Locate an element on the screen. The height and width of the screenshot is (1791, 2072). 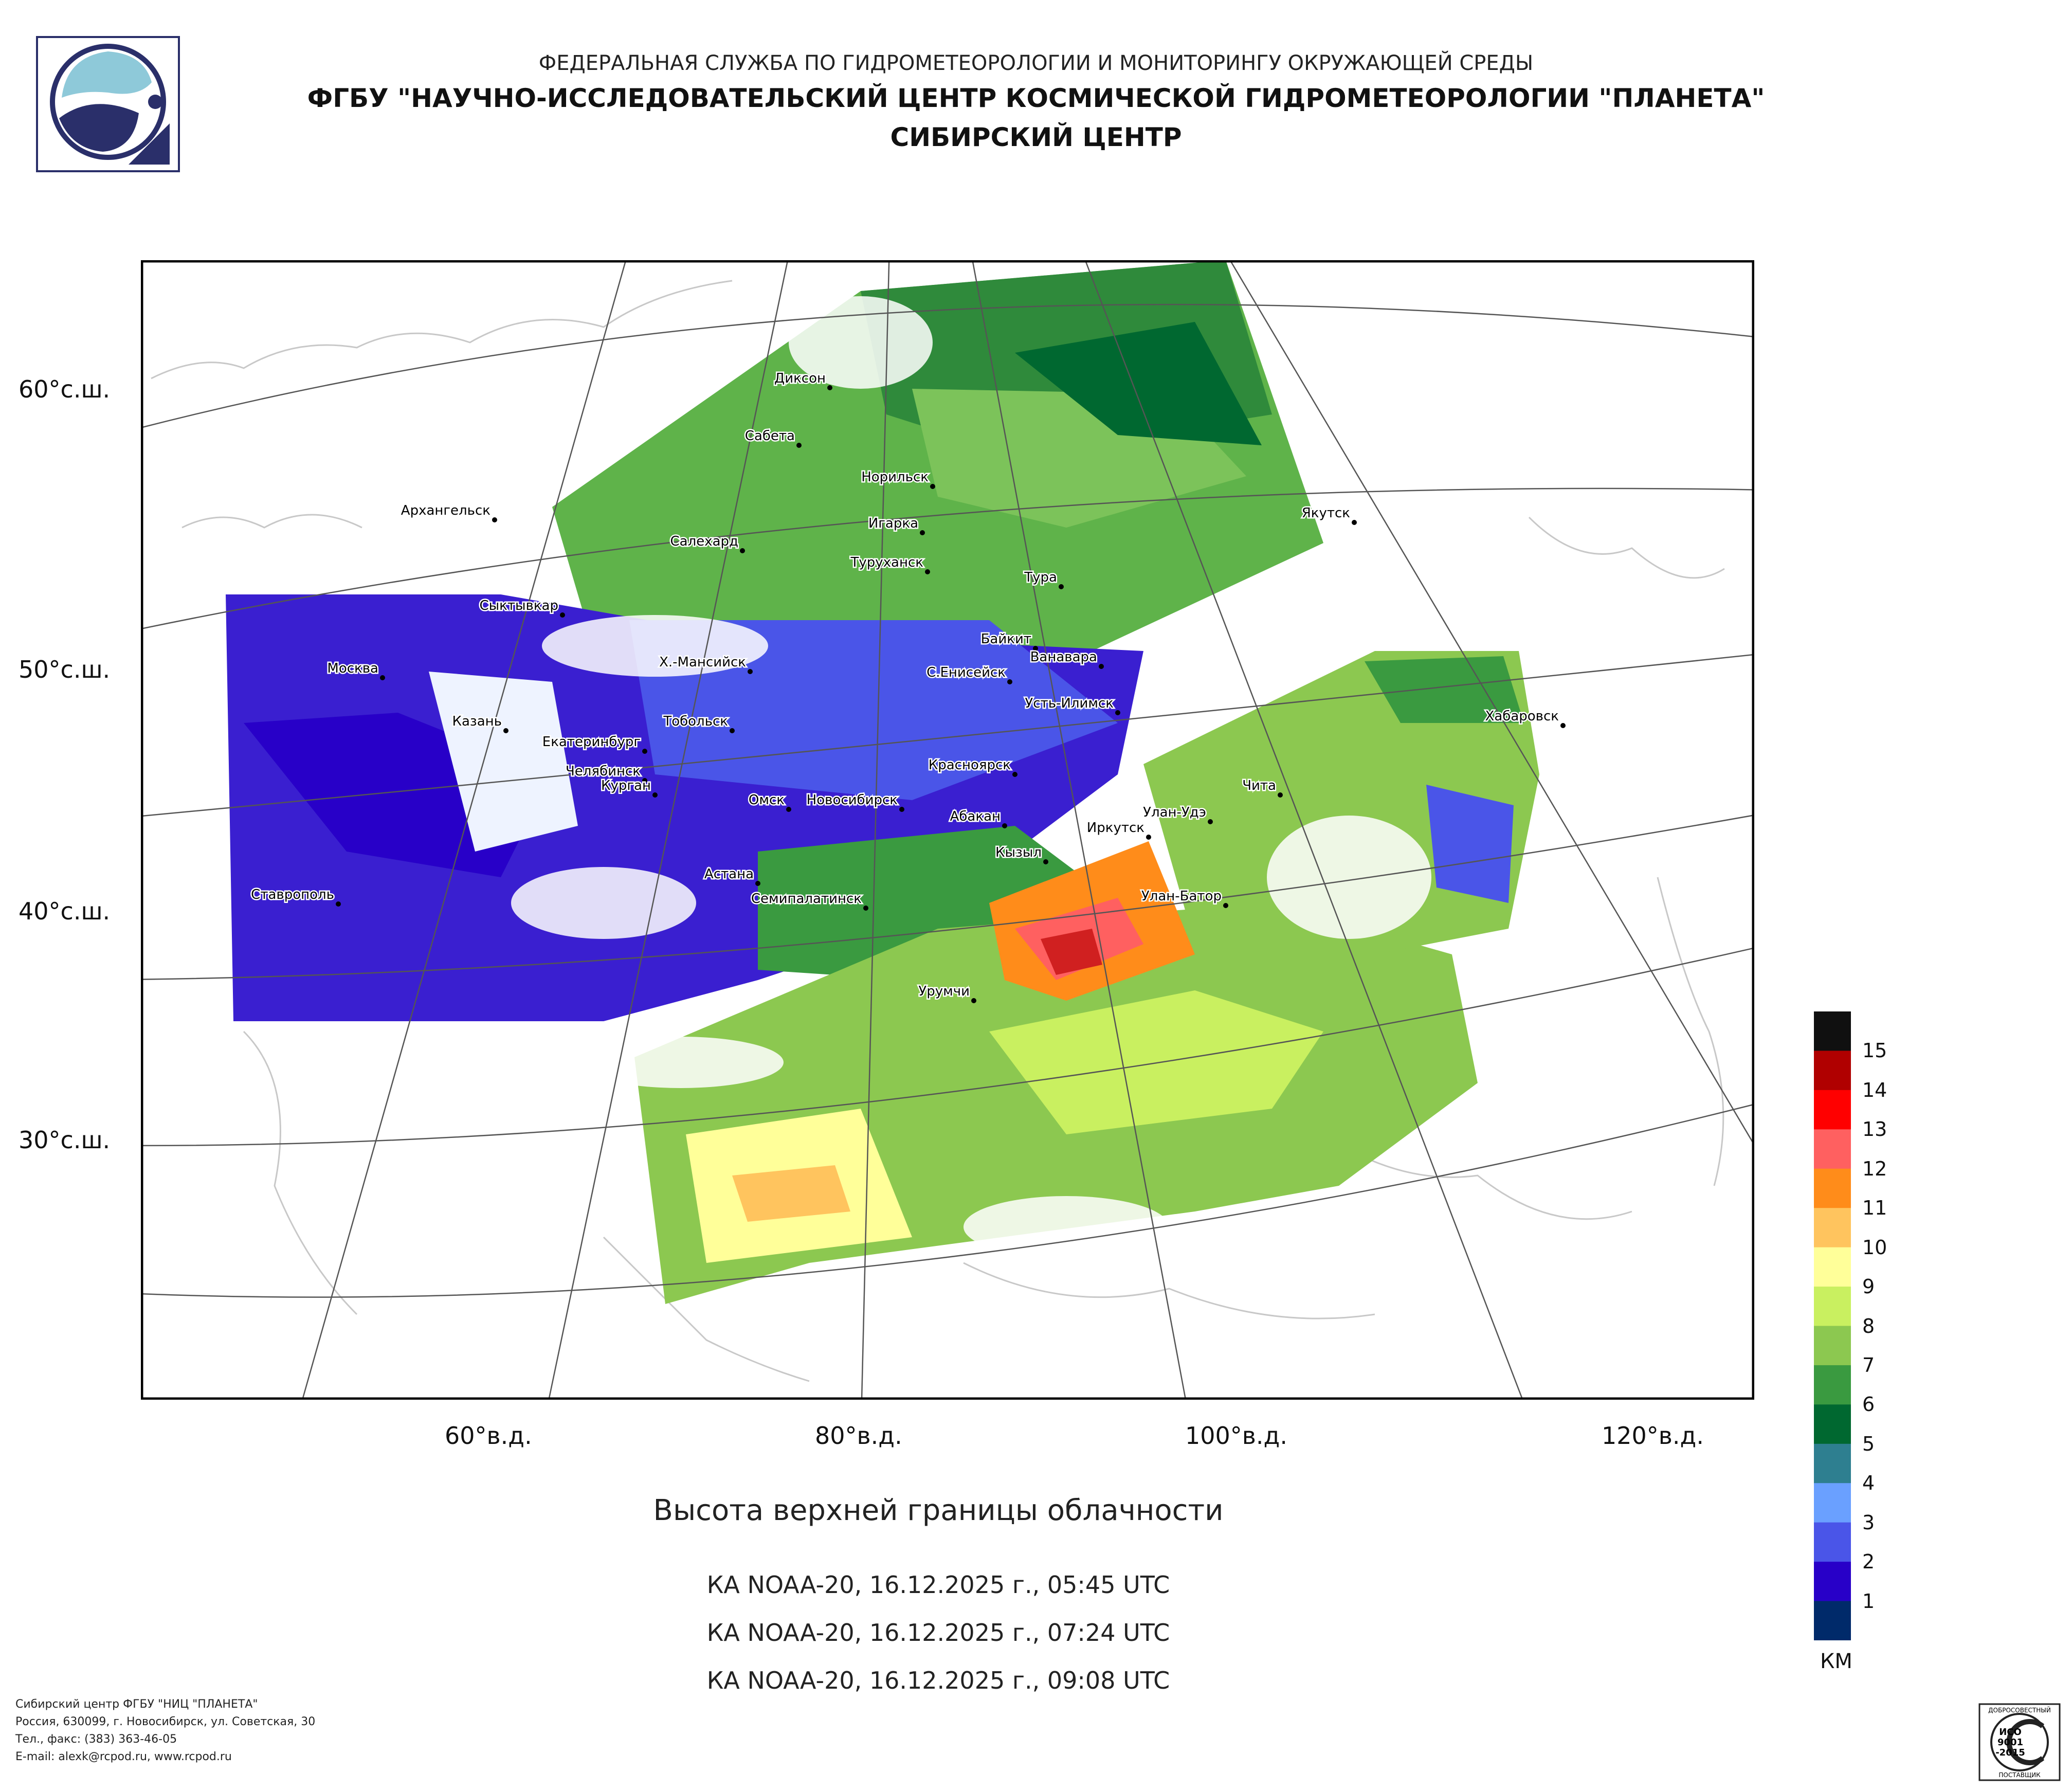
swath-west is located at coordinates (684, 807).